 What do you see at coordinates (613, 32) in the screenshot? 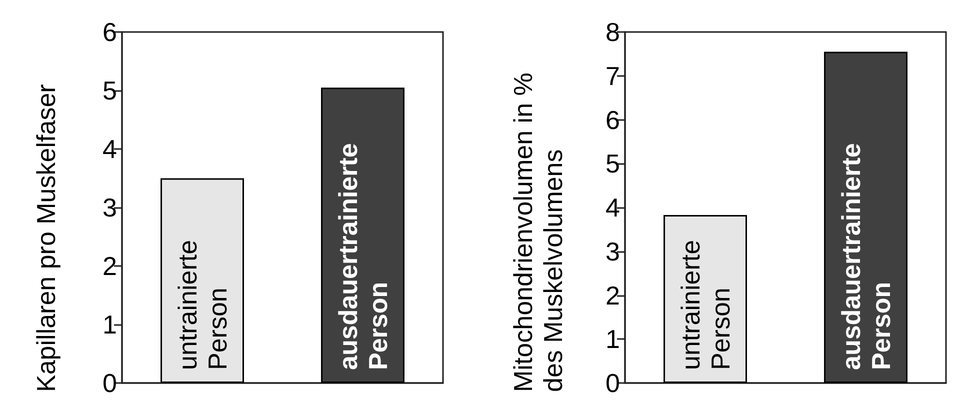
I see `y-tick-label: 8` at bounding box center [613, 32].